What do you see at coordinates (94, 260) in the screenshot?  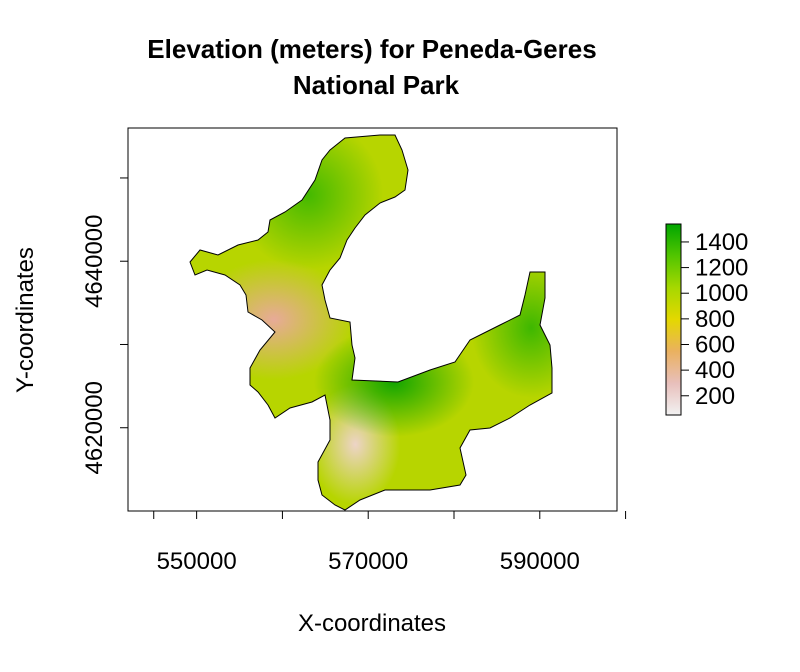 I see `y-tick-label-2: 4640000` at bounding box center [94, 260].